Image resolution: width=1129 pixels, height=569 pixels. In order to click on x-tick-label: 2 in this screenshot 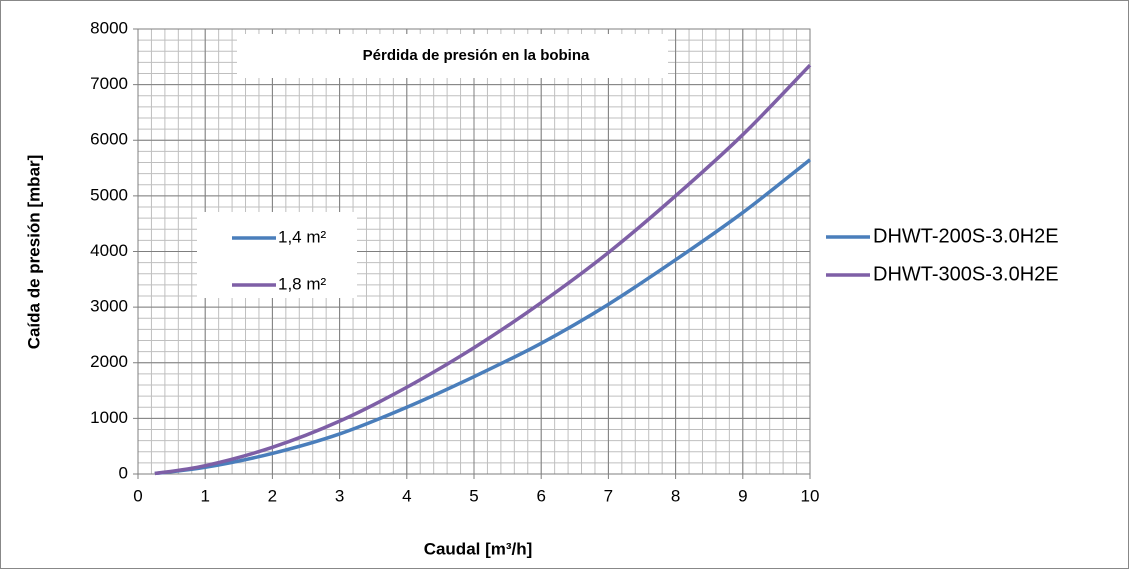, I will do `click(272, 495)`.